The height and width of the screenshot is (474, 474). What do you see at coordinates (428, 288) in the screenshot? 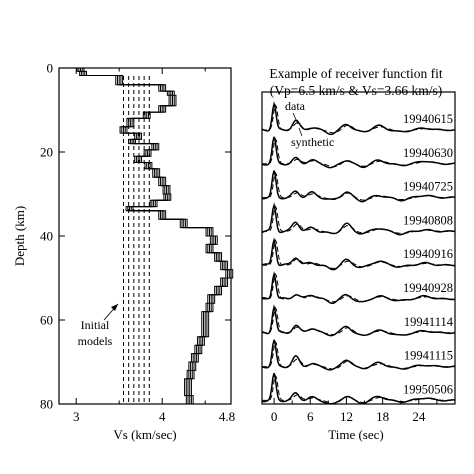
I see `event-label-19940928: 19940928` at bounding box center [428, 288].